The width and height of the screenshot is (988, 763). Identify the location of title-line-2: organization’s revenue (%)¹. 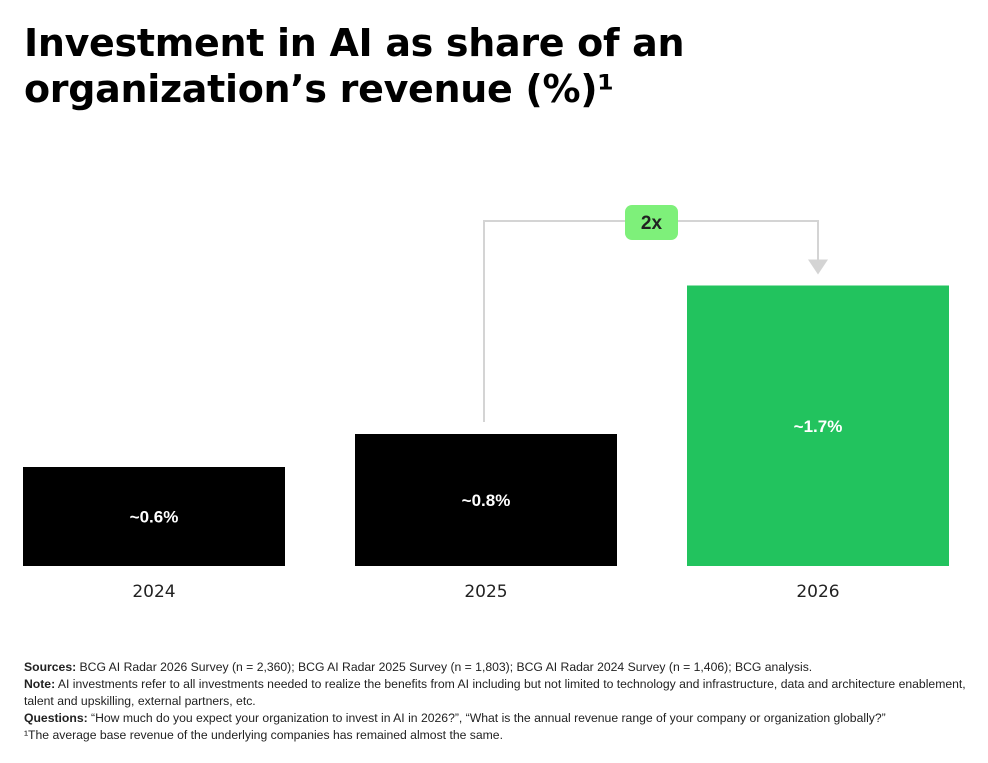
(319, 89).